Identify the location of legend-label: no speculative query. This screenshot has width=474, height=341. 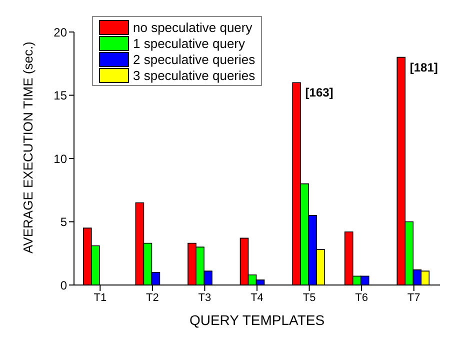
(192, 27).